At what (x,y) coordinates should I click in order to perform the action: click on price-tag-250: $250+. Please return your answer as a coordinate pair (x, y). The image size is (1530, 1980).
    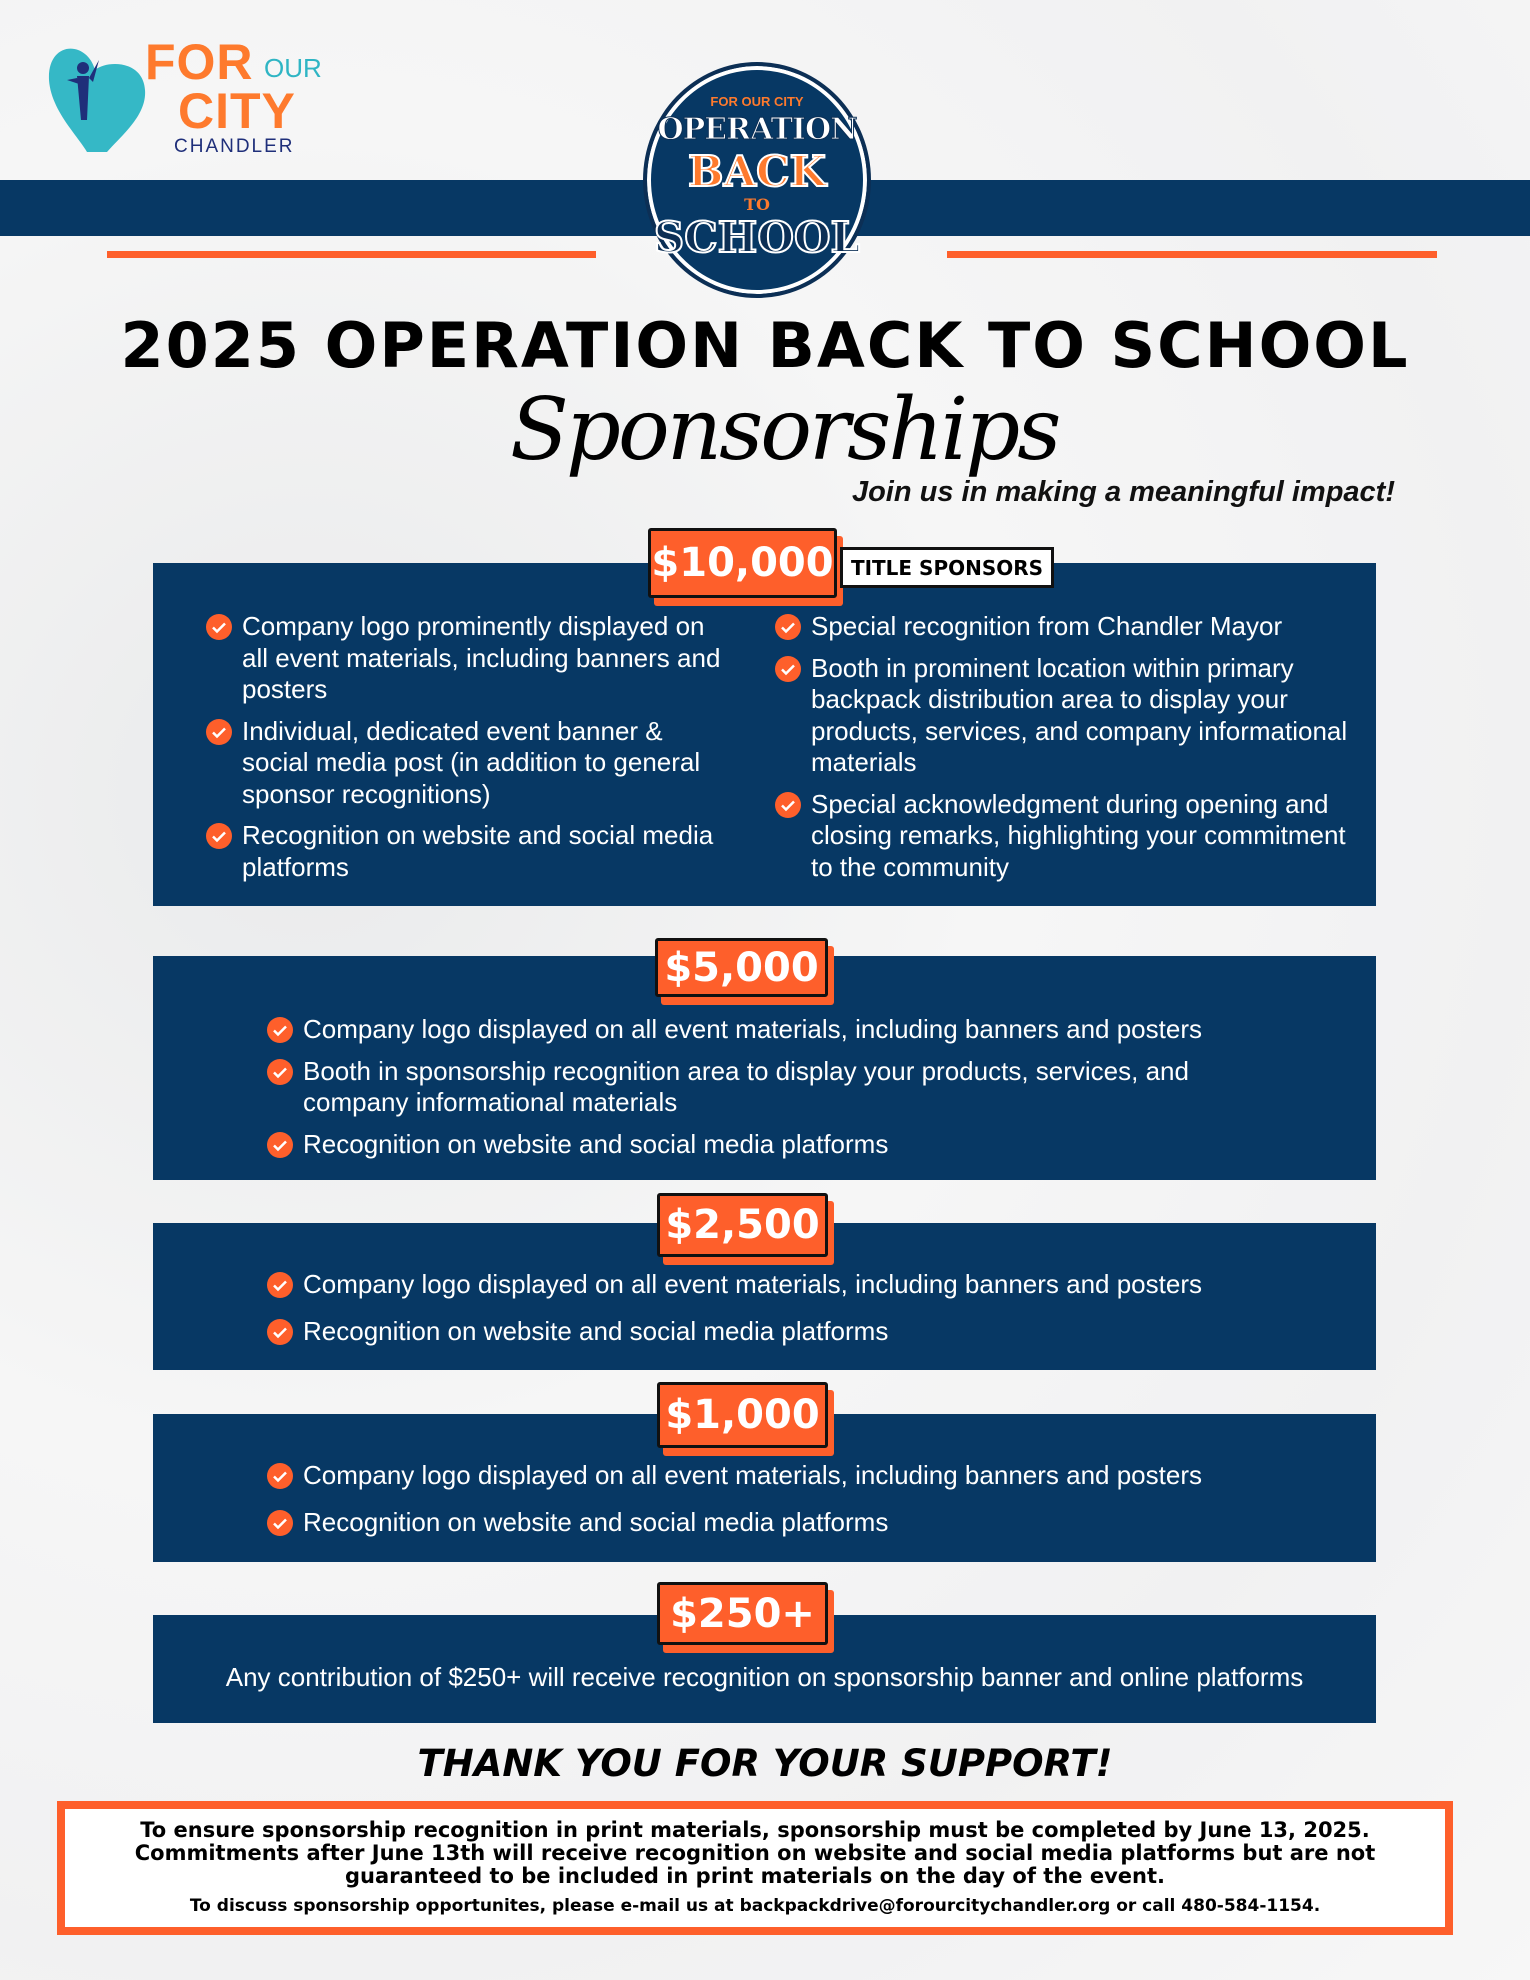
    Looking at the image, I should click on (742, 1613).